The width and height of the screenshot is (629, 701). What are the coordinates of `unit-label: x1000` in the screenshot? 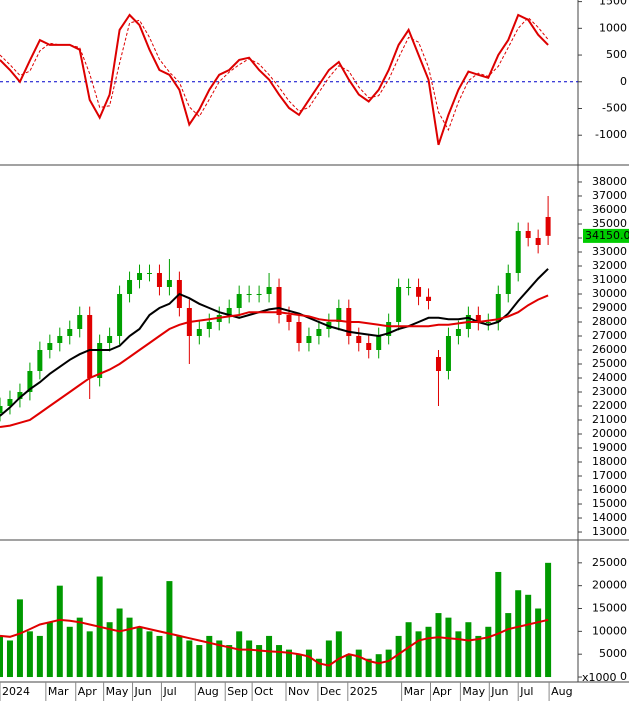 It's located at (599, 677).